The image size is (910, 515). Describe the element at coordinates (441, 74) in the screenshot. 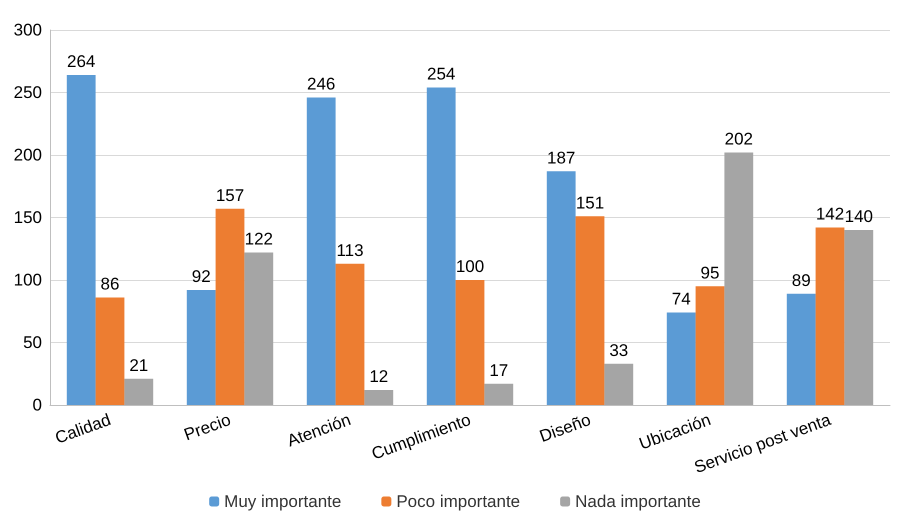

I see `data-label: 254` at that location.